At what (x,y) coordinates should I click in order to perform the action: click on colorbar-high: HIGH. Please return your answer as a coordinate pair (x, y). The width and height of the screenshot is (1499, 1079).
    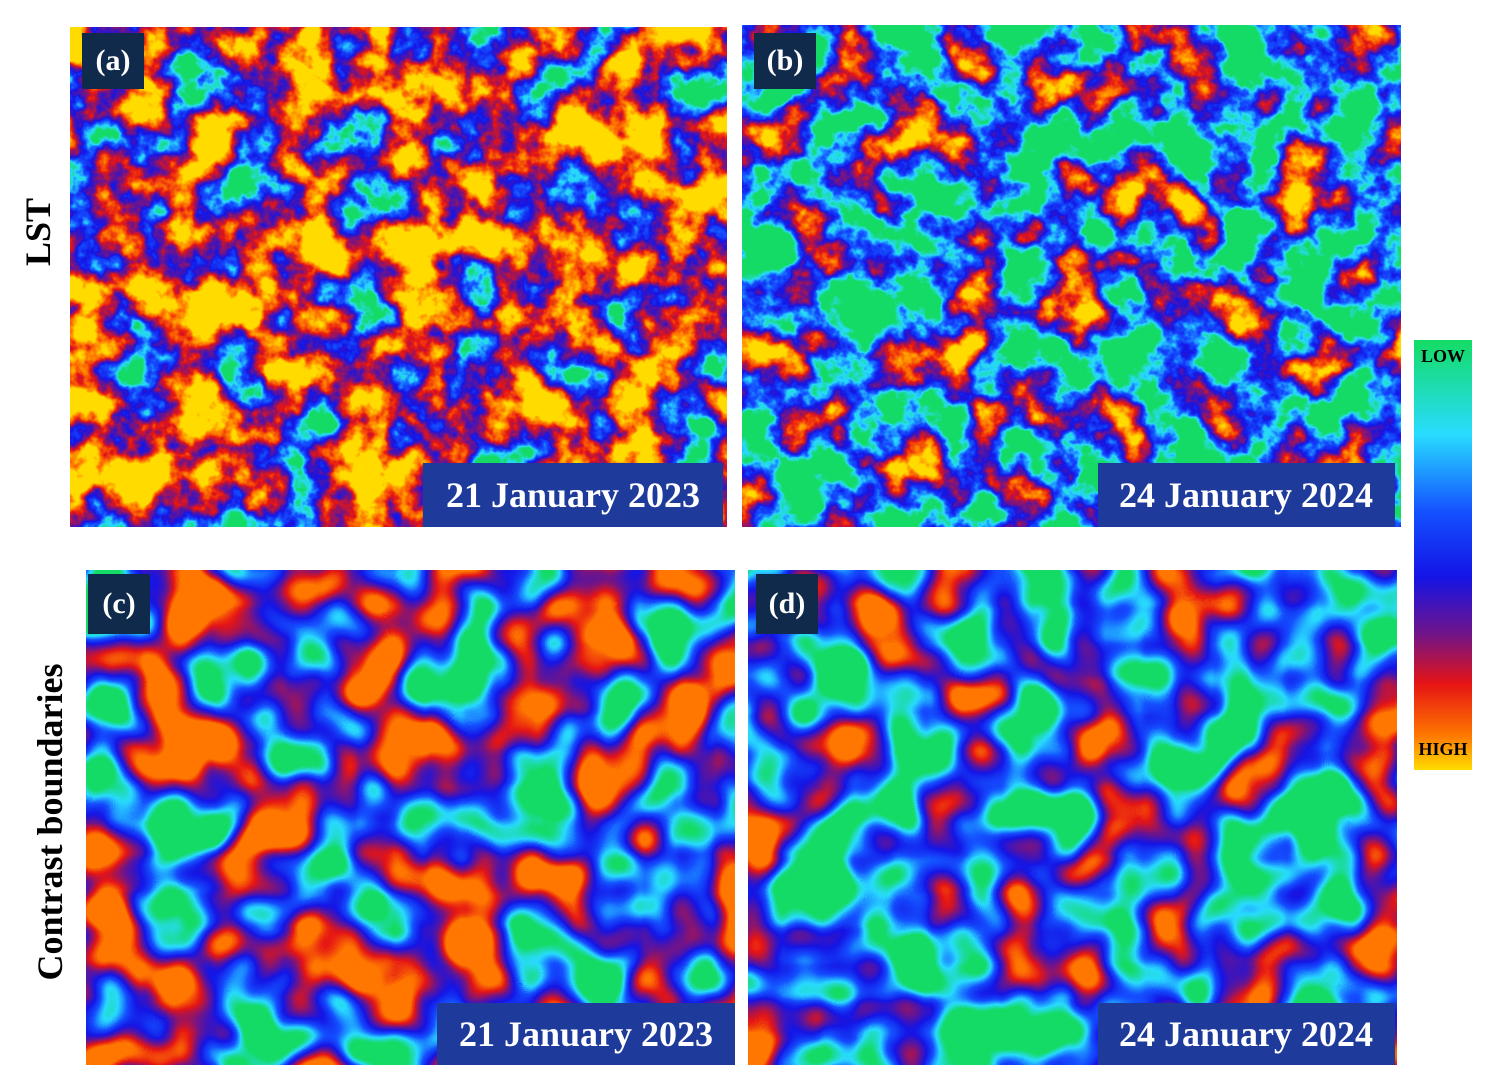
    Looking at the image, I should click on (1442, 749).